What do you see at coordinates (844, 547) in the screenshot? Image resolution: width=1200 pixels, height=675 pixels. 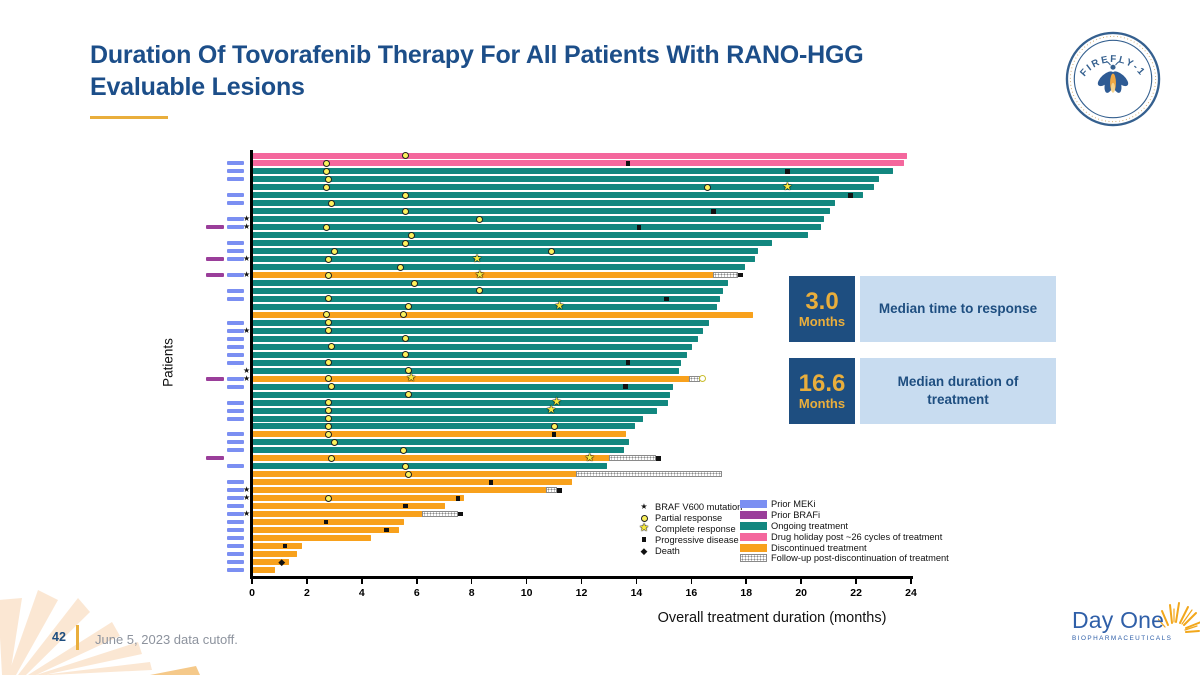 I see `legend-item: Discontinued treatment` at bounding box center [844, 547].